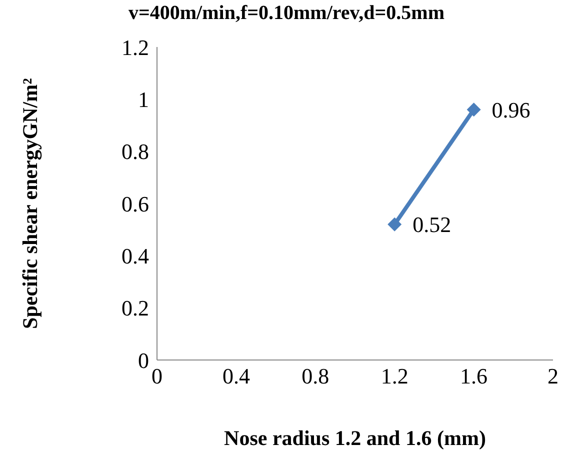 The image size is (573, 453). What do you see at coordinates (143, 99) in the screenshot?
I see `y-tick-label: 1` at bounding box center [143, 99].